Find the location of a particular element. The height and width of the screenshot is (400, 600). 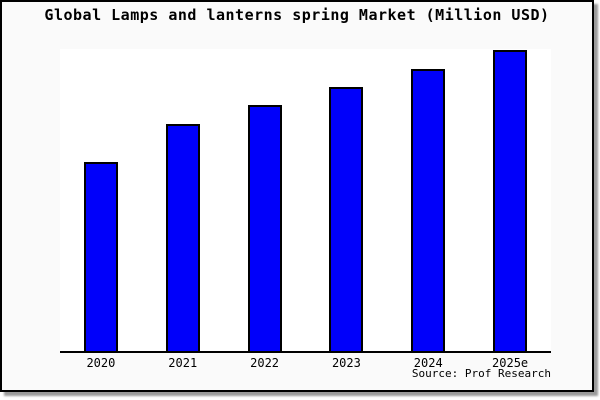

bar-2021 is located at coordinates (182, 237).